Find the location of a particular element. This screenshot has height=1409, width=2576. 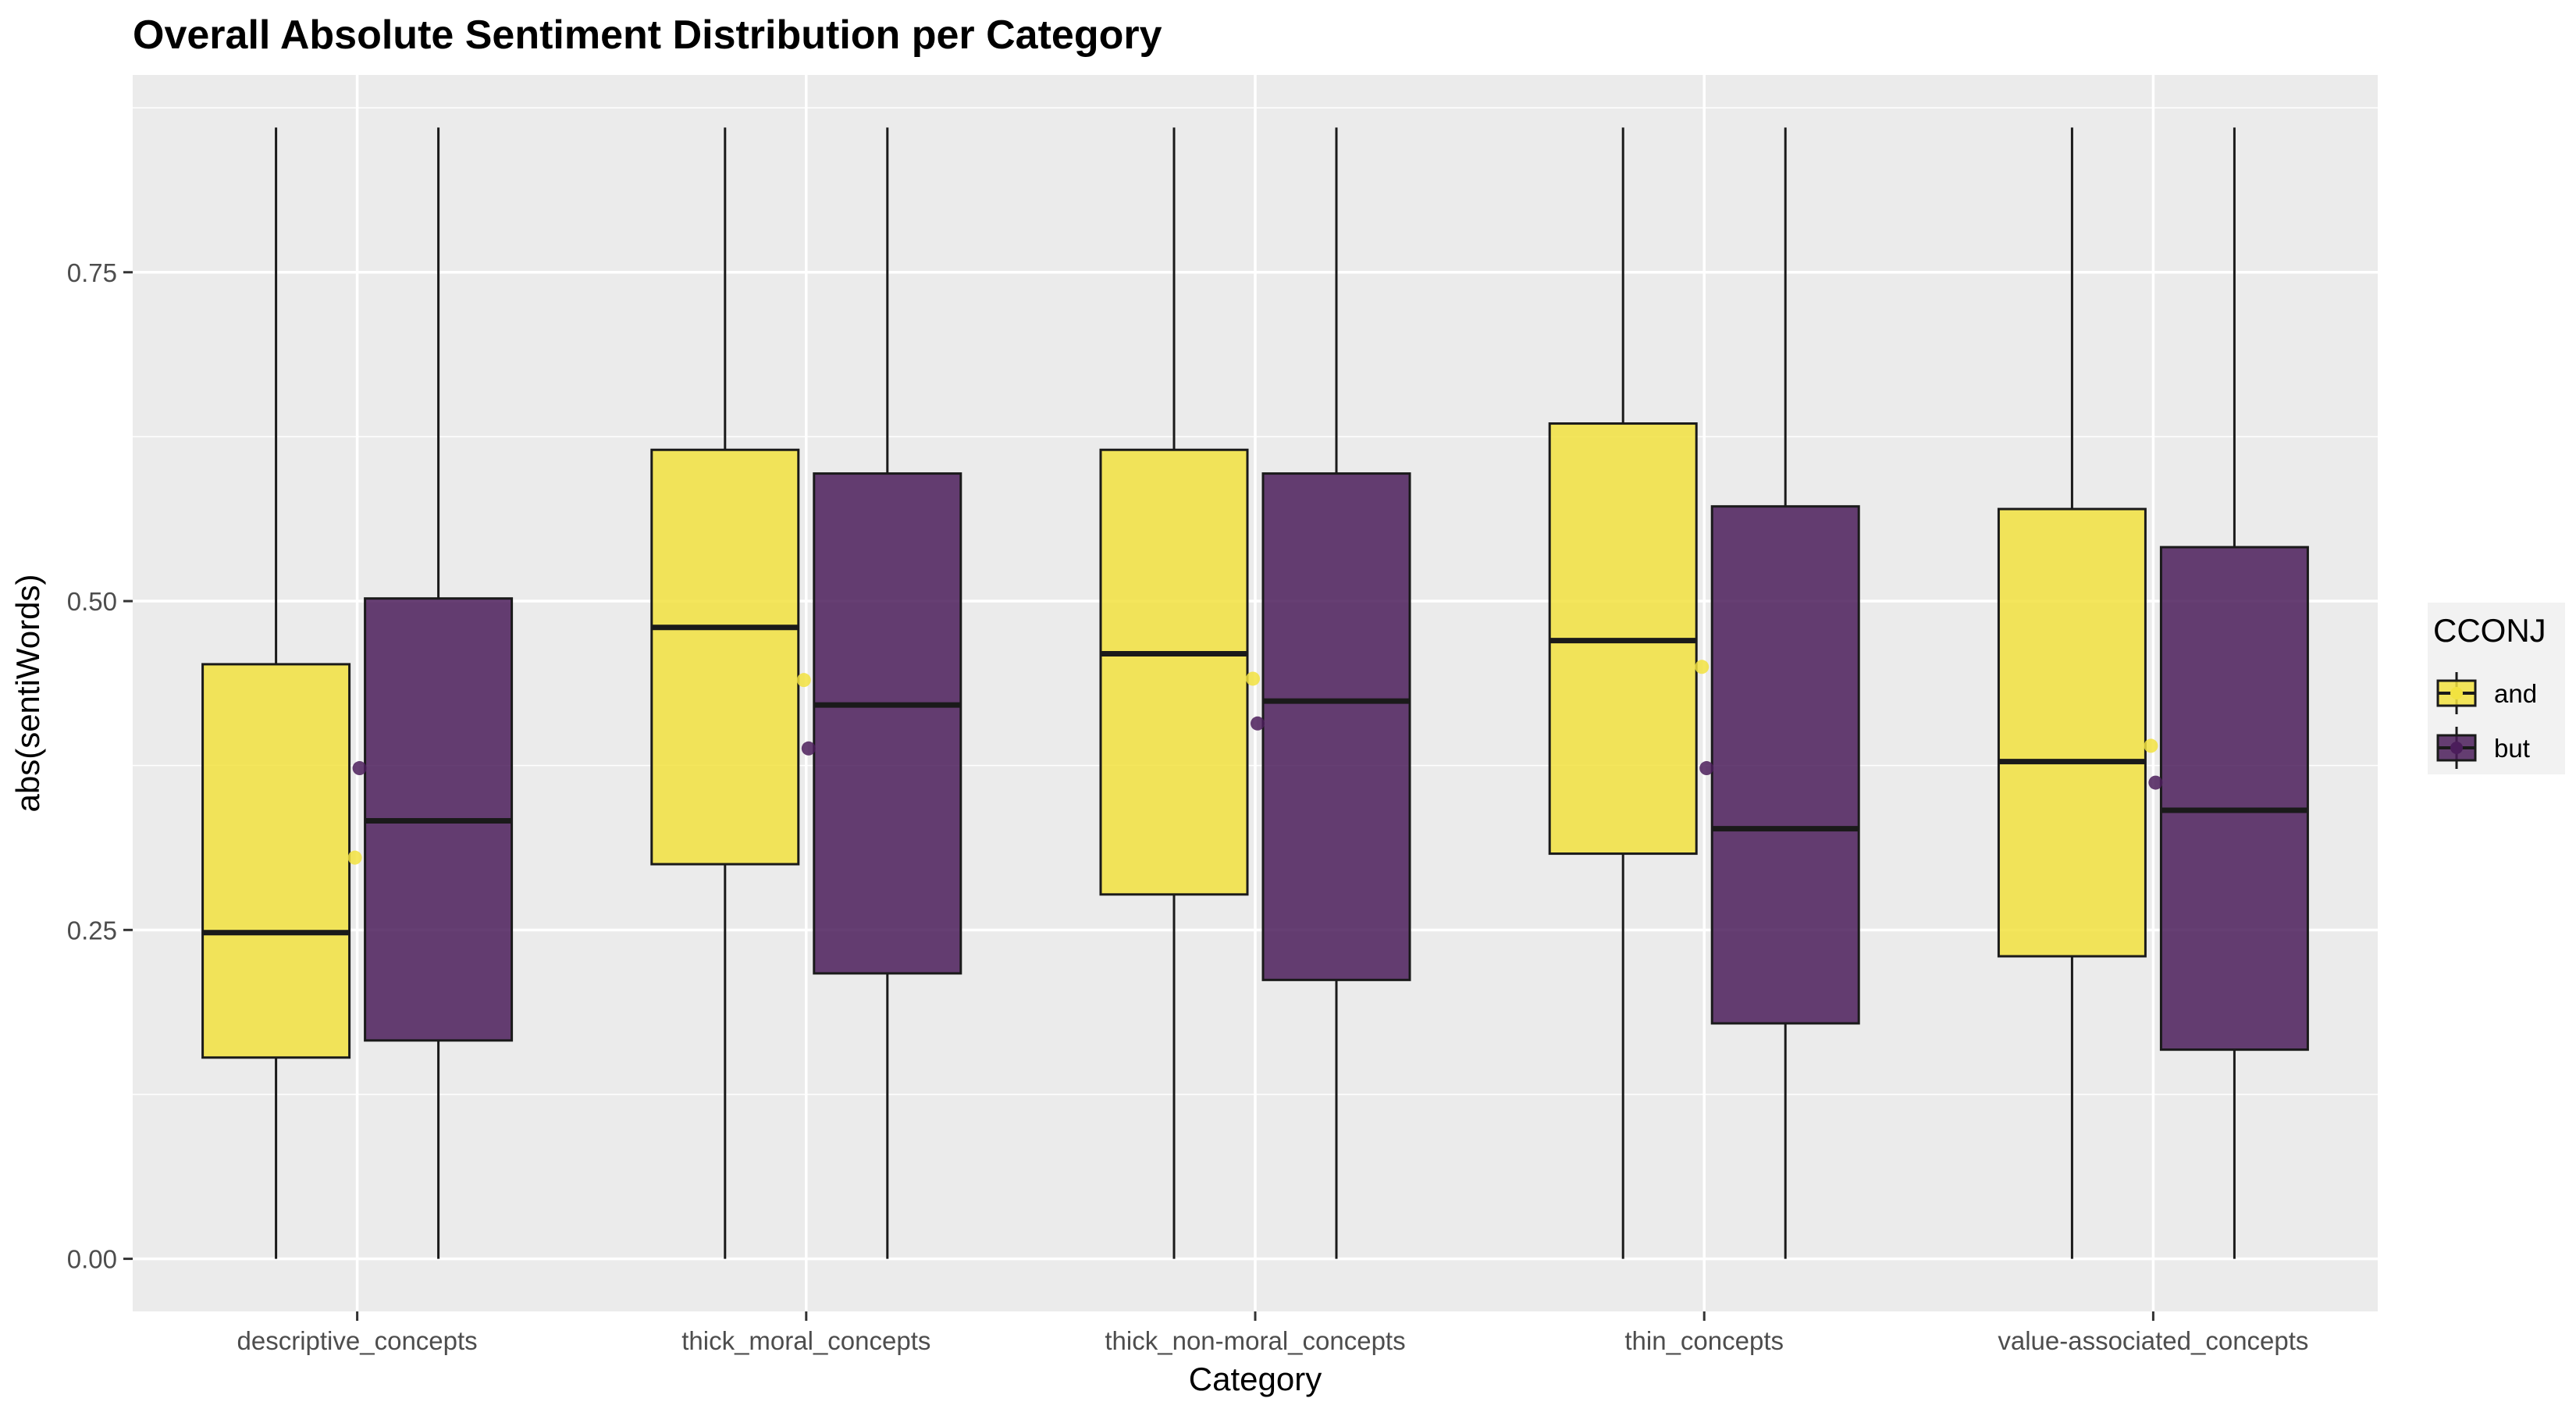

mean-point-and-descriptive_concepts is located at coordinates (354, 858).